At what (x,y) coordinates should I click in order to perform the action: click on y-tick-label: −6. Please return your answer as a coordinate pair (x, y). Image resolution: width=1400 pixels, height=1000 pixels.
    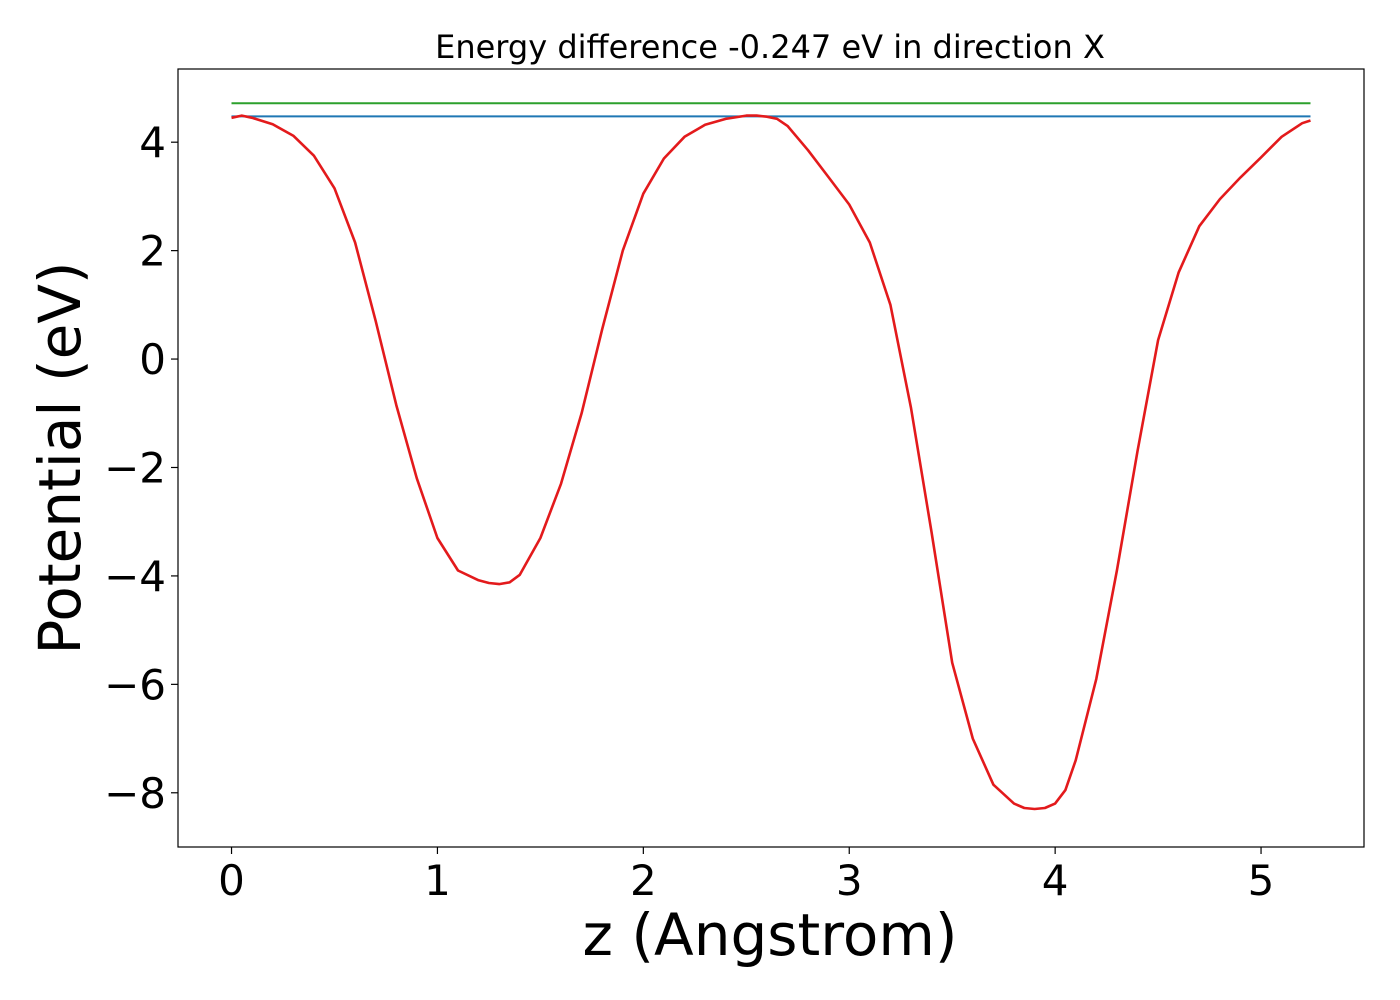
    Looking at the image, I should click on (135, 684).